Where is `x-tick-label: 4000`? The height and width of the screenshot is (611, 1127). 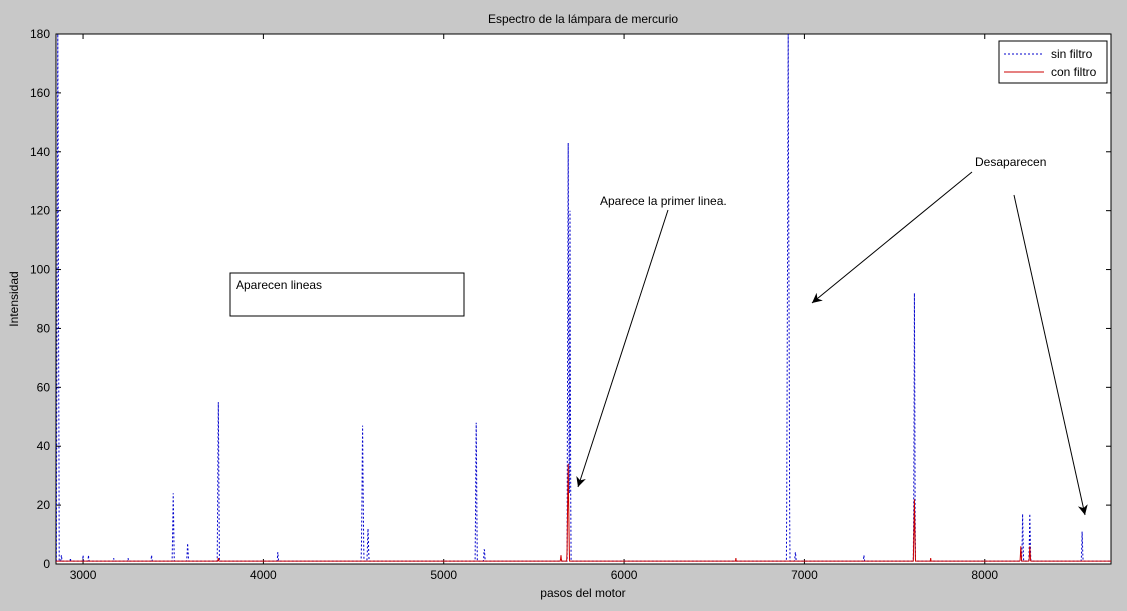
x-tick-label: 4000 is located at coordinates (263, 575).